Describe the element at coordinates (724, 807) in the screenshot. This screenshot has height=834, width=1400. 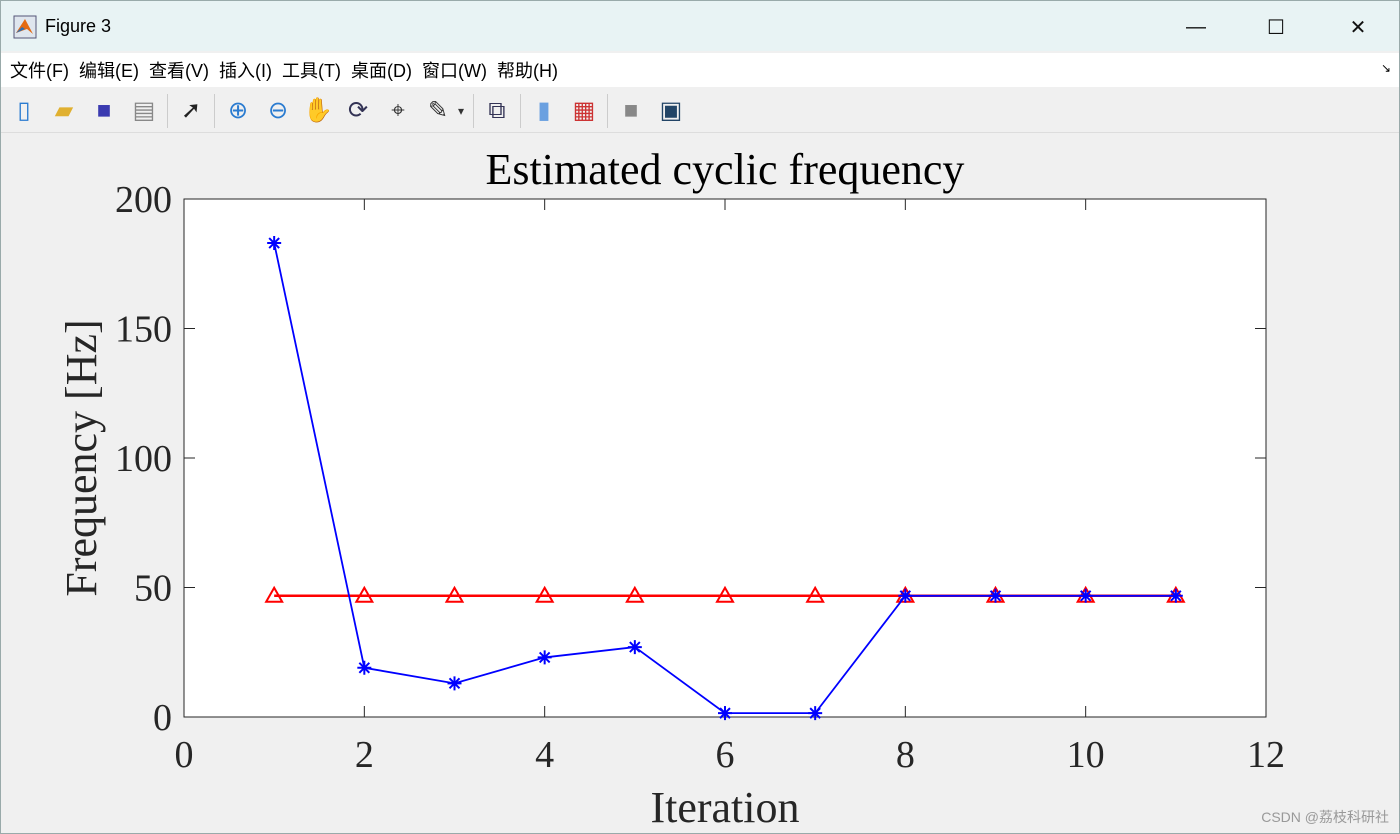
I see `x-axis-label: Iteration` at that location.